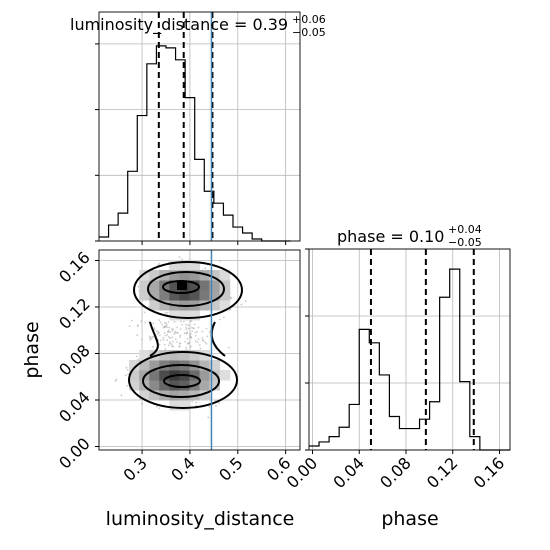 Image resolution: width=550 pixels, height=550 pixels. Describe the element at coordinates (465, 242) in the screenshot. I see `phase-title-minus: −0.05` at that location.